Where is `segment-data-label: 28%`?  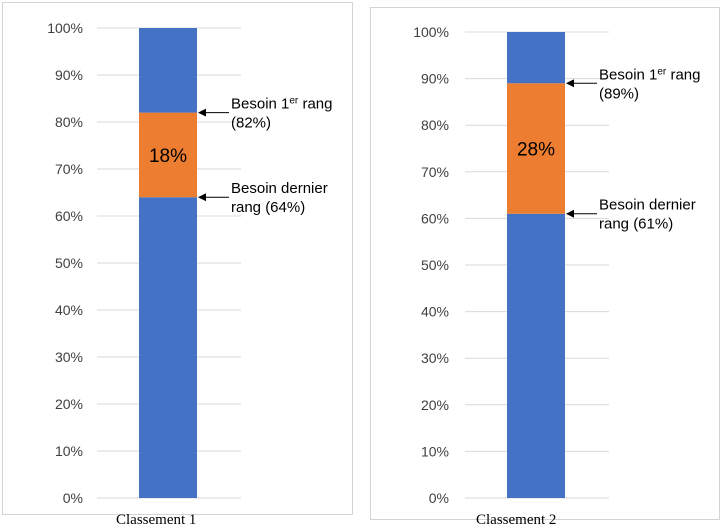 segment-data-label: 28% is located at coordinates (536, 150).